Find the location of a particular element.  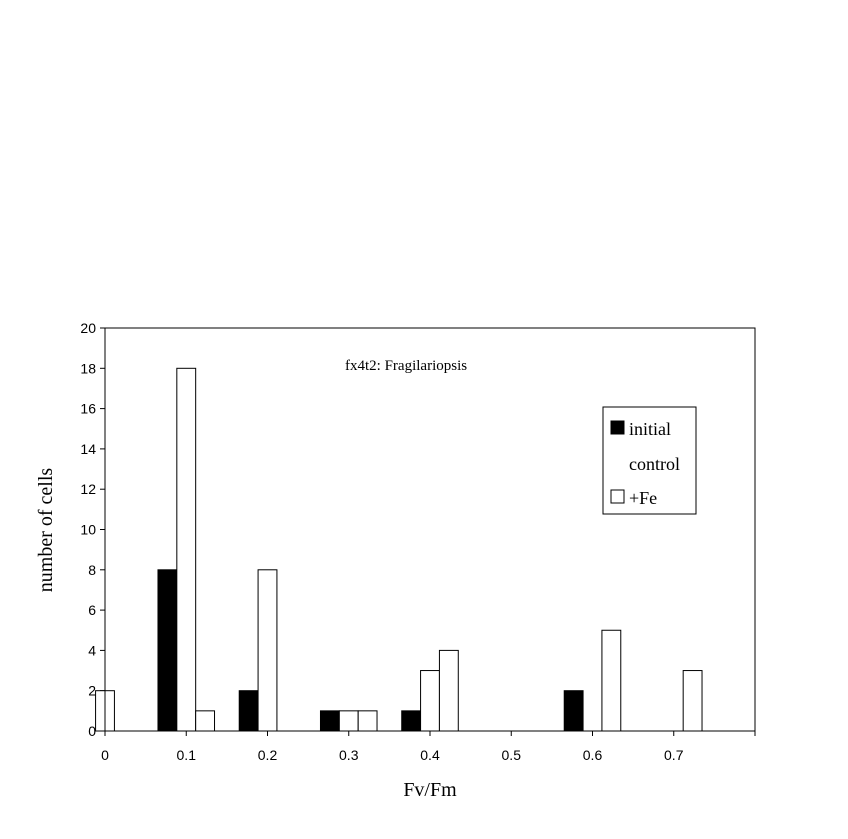

y-tick-label: 8 is located at coordinates (92, 570).